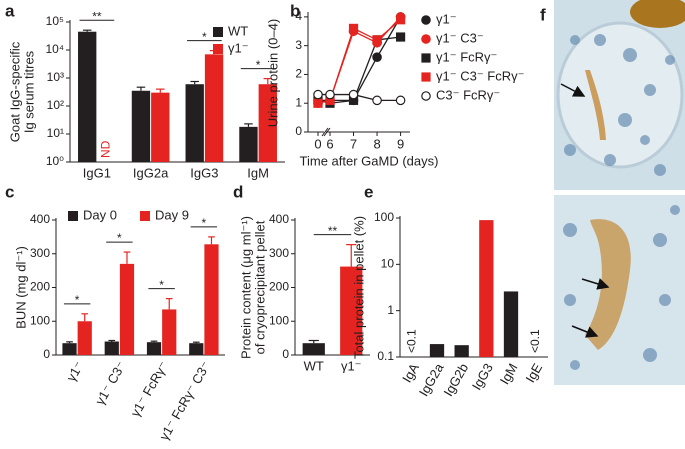 The width and height of the screenshot is (685, 449). I want to click on value-label: <0.1, so click(412, 341).